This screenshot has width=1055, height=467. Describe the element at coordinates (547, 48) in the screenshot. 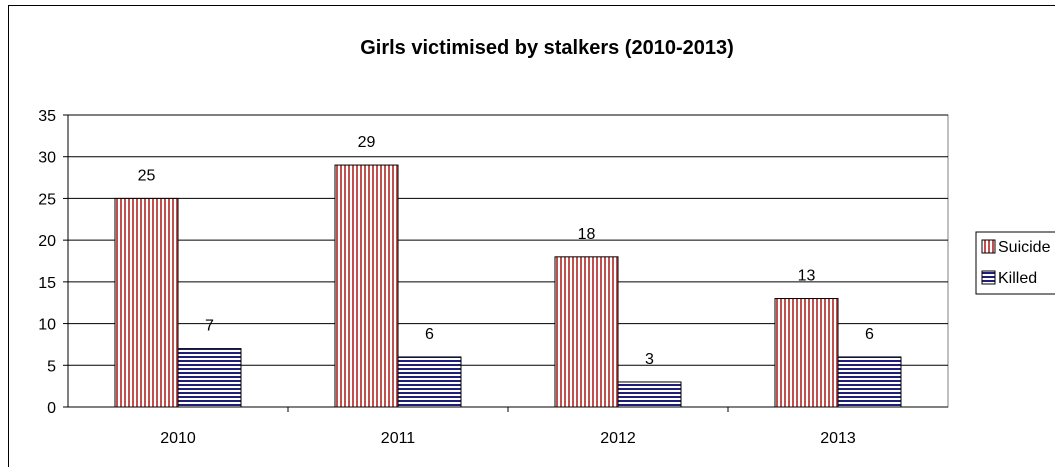

I see `chart-title: Girls victimised by stalkers (2010-2013)` at that location.